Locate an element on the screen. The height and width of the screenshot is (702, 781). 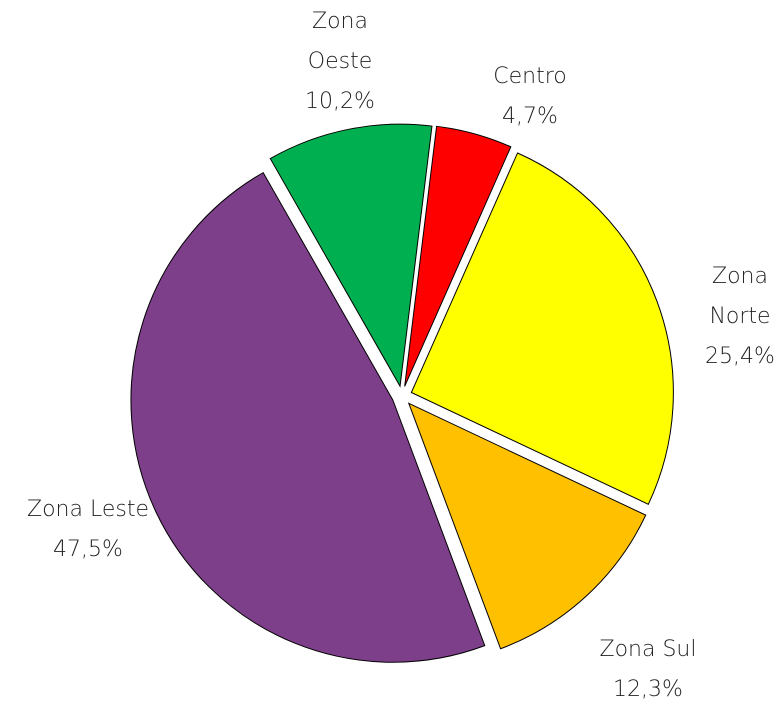
slice-value-label: 10,2% is located at coordinates (340, 101).